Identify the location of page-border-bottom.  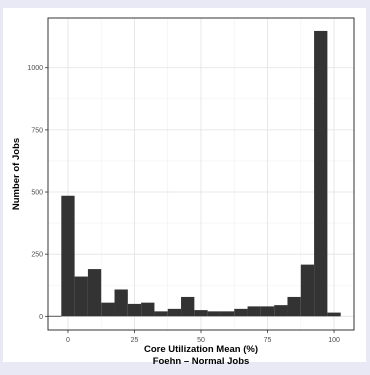
(185, 366).